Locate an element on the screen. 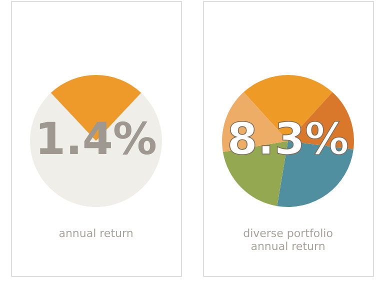 The height and width of the screenshot is (300, 380). text: diverse portfolio is located at coordinates (288, 233).